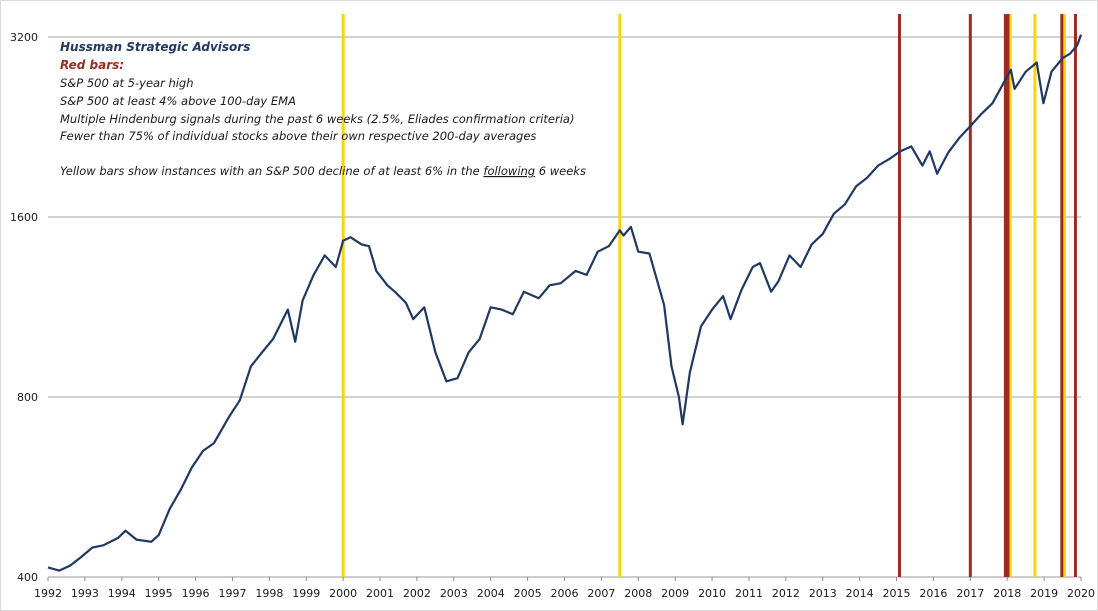 This screenshot has height=611, width=1098. I want to click on annotation-red-line-2: S&P 500 at least 4% above 100-day EMA, so click(178, 101).